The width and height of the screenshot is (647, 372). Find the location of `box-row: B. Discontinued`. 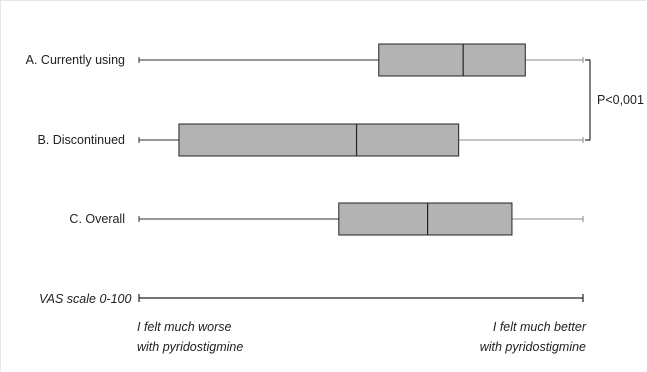

box-row: B. Discontinued is located at coordinates (310, 140).